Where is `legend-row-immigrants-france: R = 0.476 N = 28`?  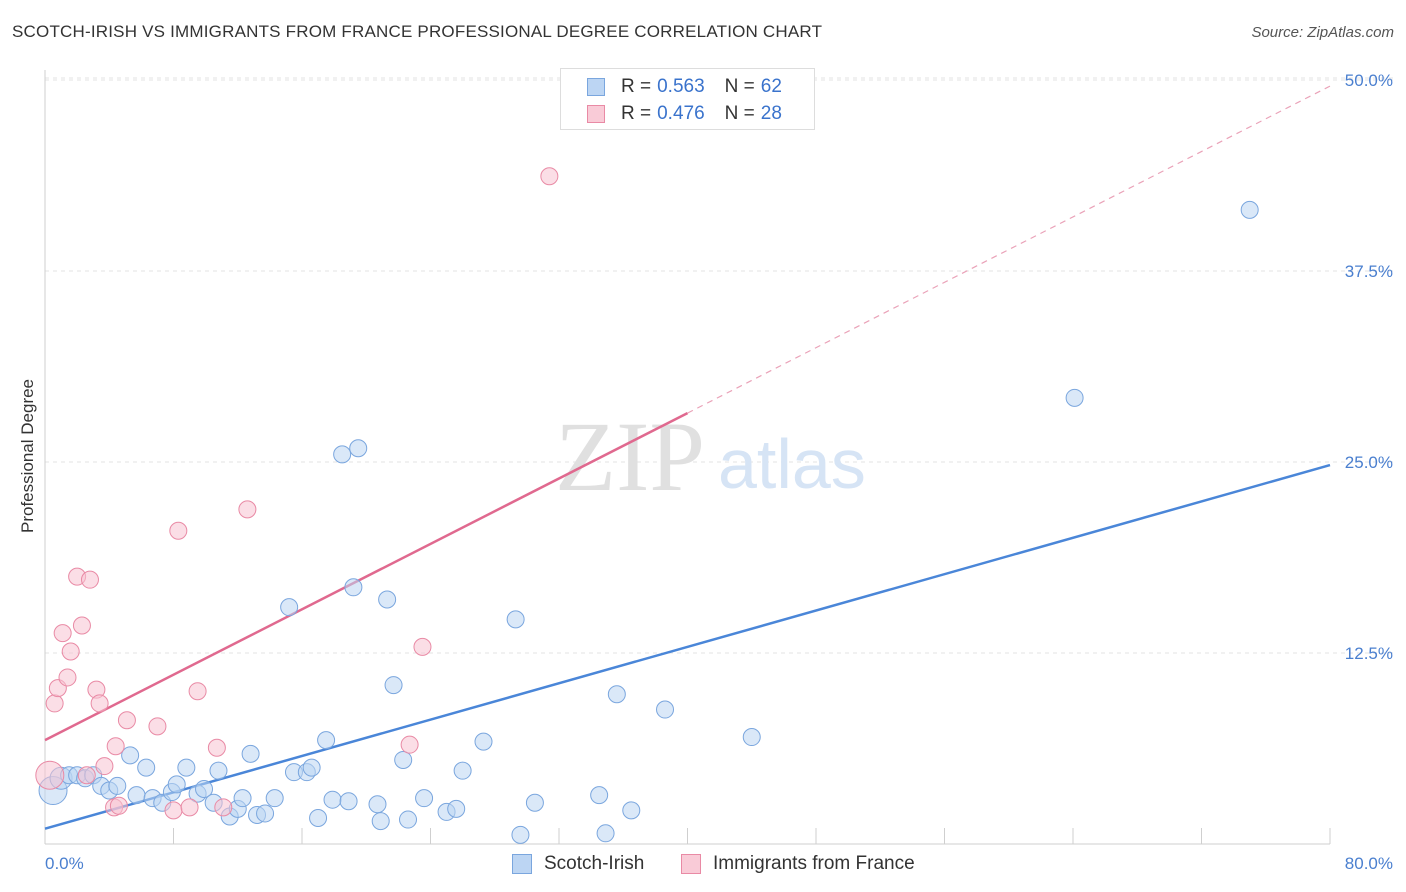
legend-row-immigrants-france: R = 0.476 N = 28 is located at coordinates (684, 114).